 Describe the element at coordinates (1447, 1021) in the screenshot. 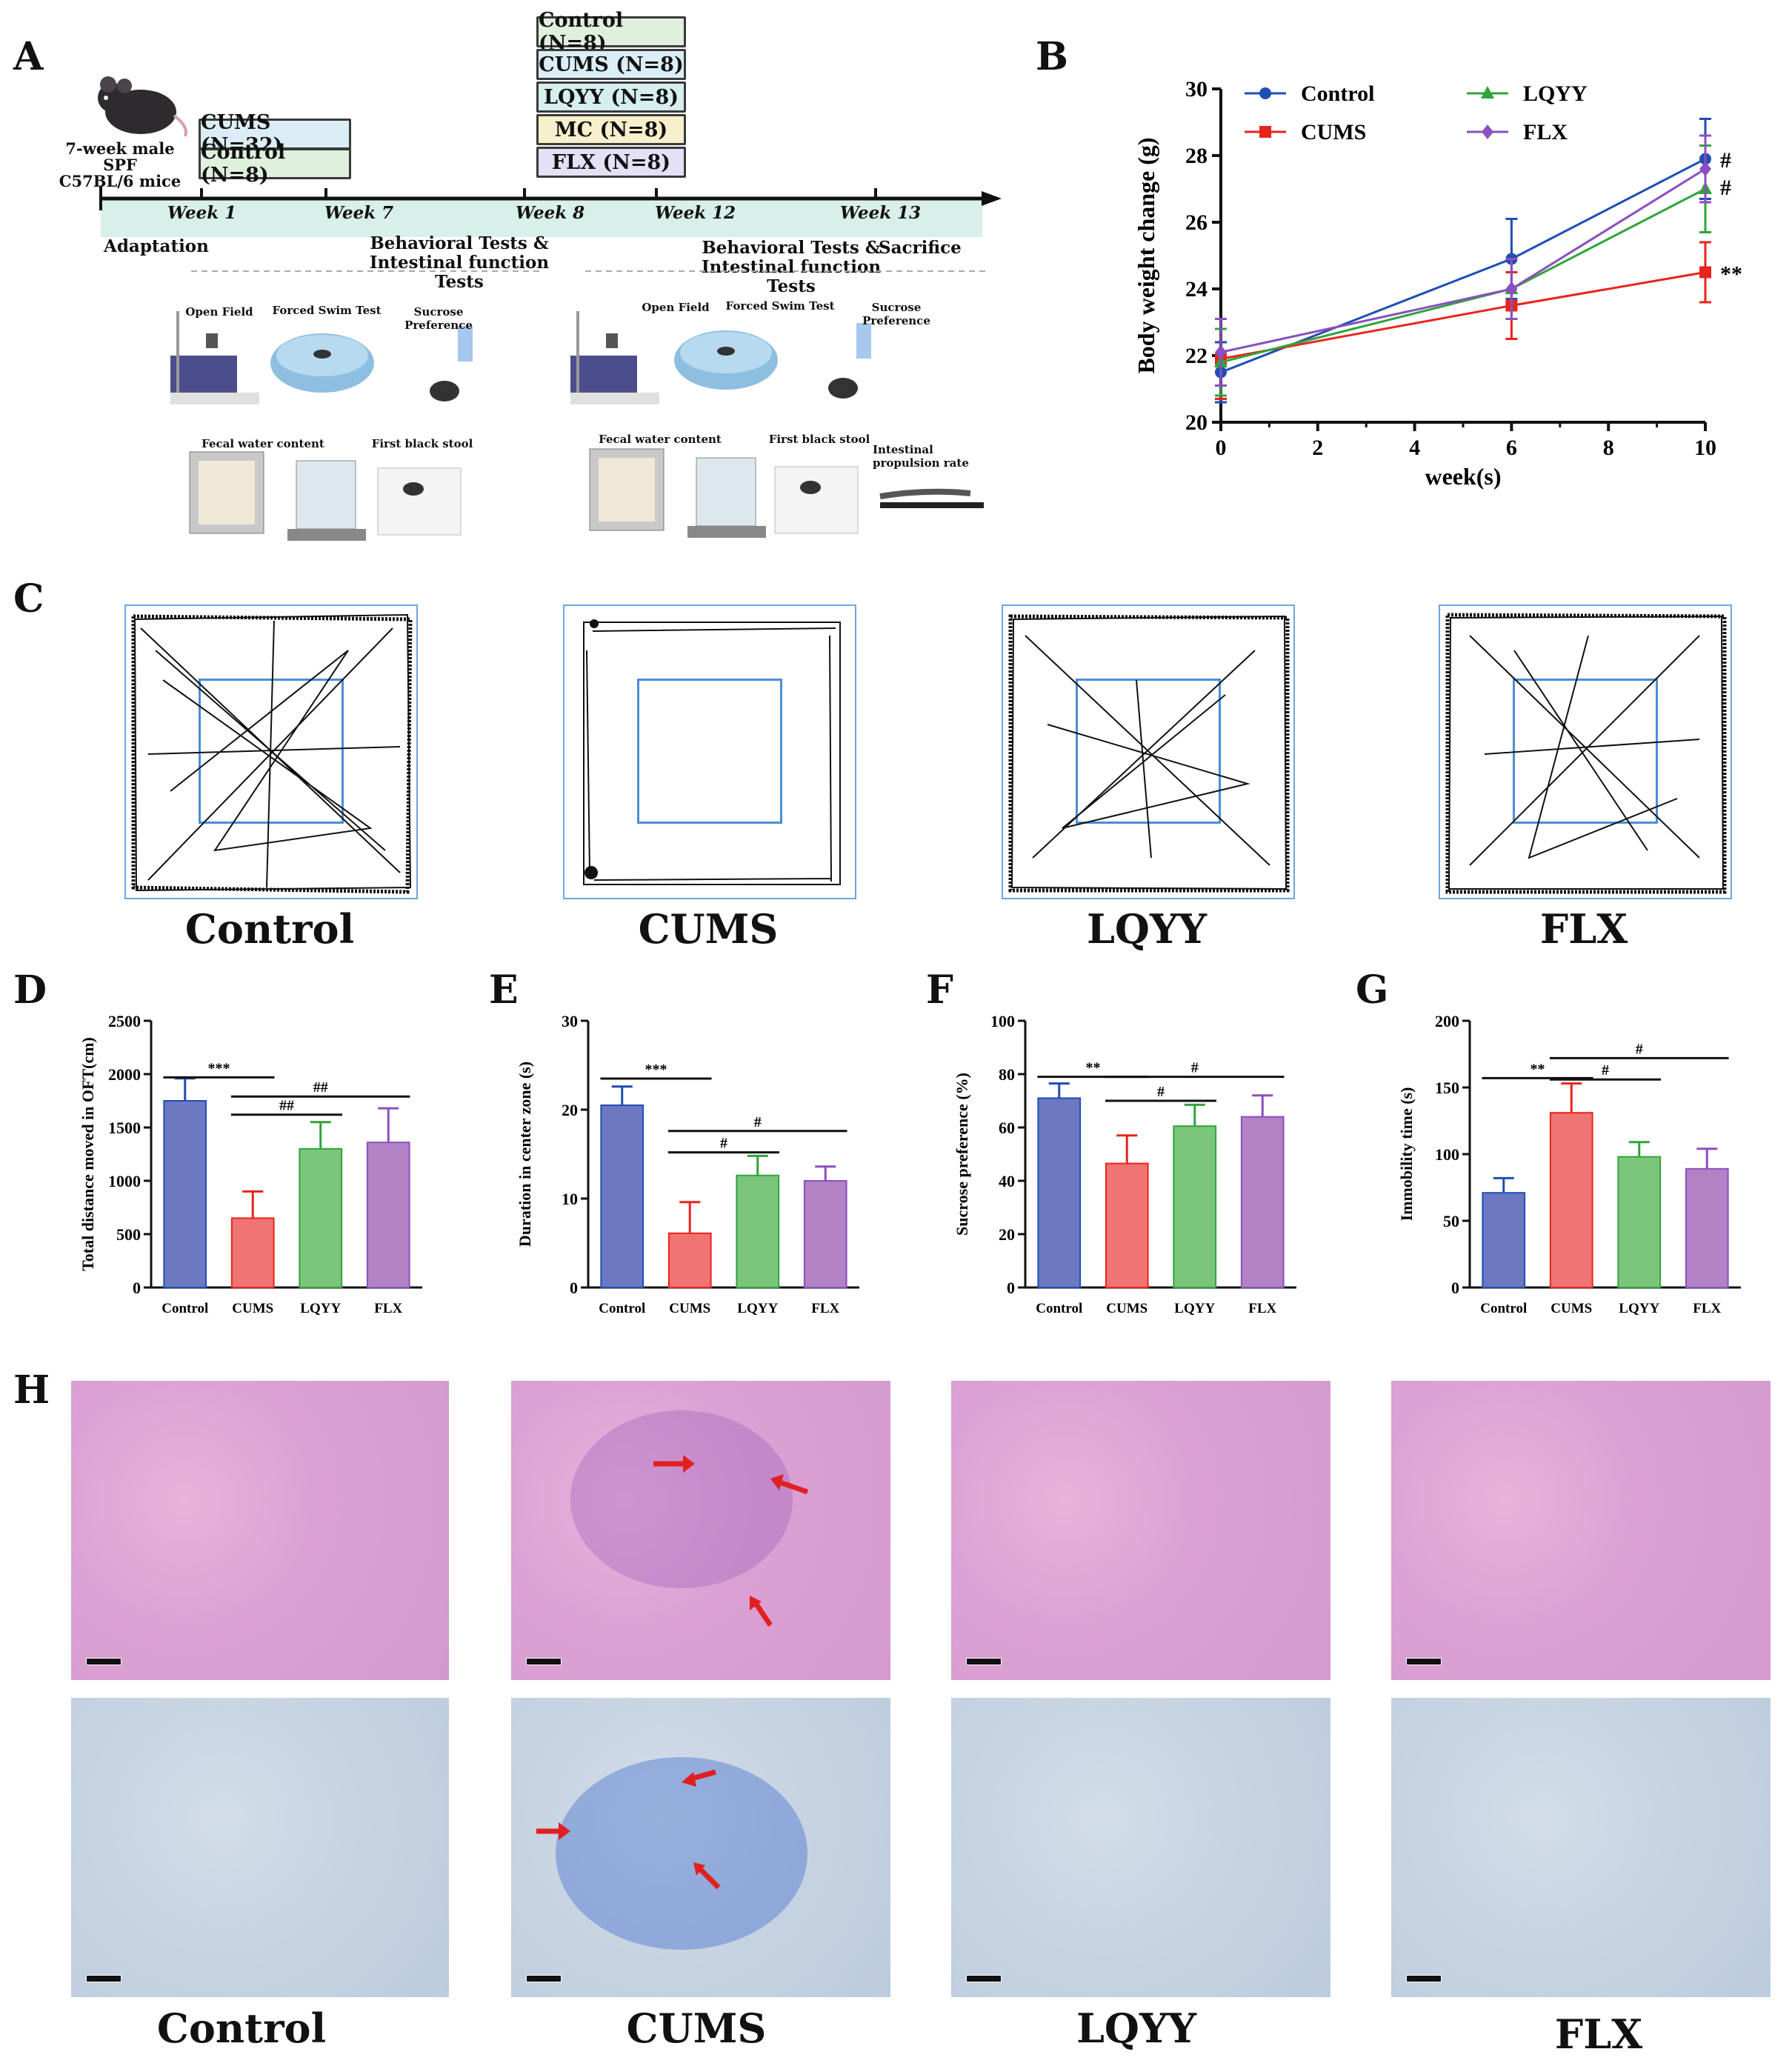

I see `y-tick-label: 200` at that location.